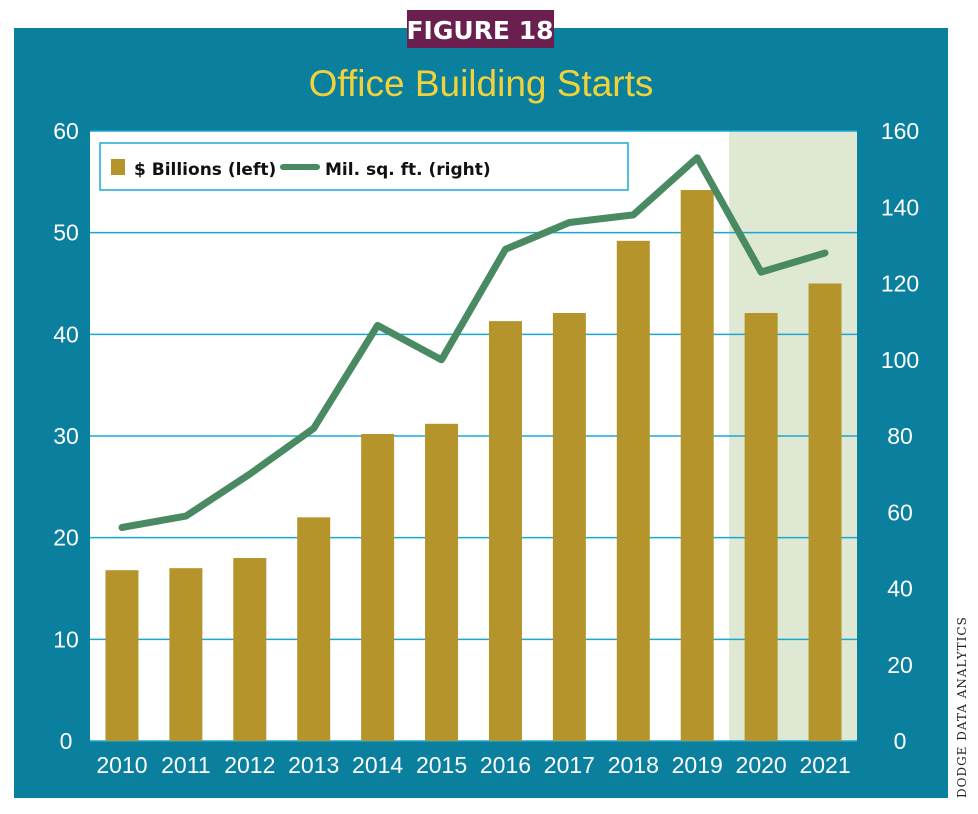  What do you see at coordinates (122, 655) in the screenshot?
I see `bar-2010` at bounding box center [122, 655].